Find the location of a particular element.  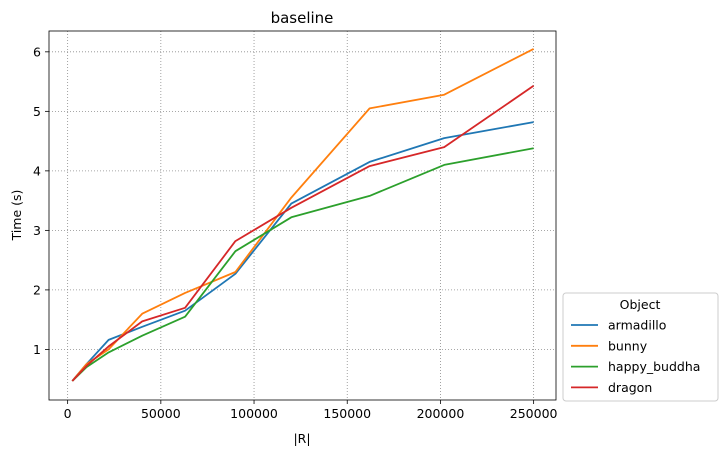

y-tick-label: 1 is located at coordinates (37, 349).